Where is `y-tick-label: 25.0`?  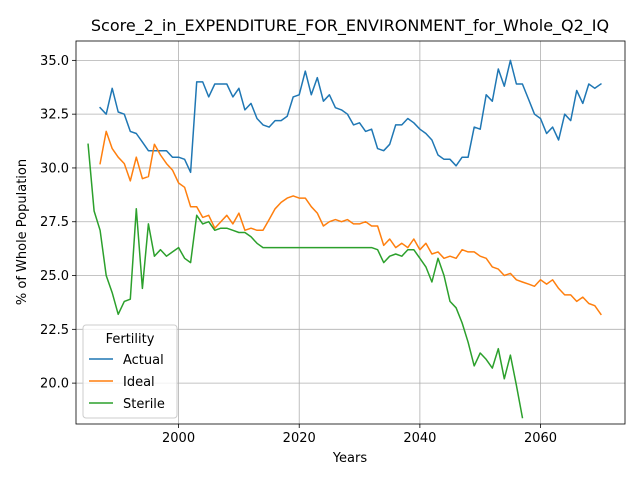
y-tick-label: 25.0 is located at coordinates (54, 276).